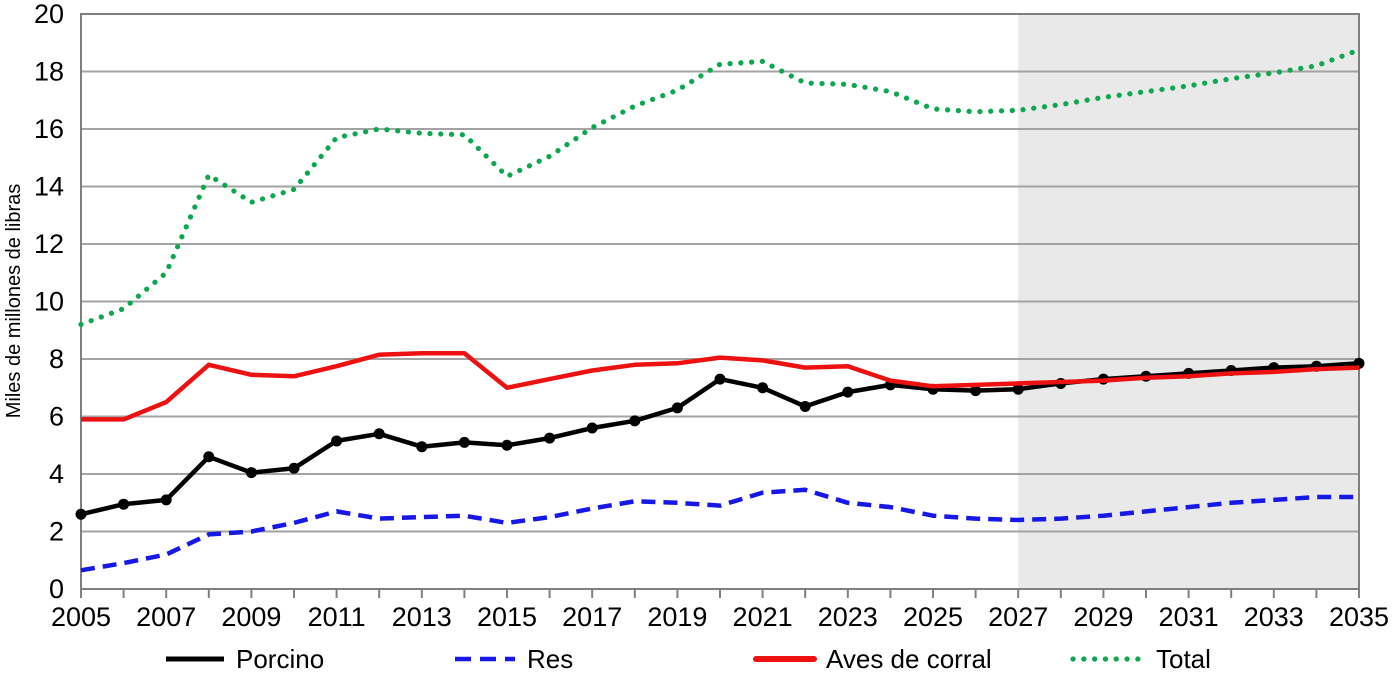  Describe the element at coordinates (1018, 617) in the screenshot. I see `x-axis-tick-label: 2027` at that location.